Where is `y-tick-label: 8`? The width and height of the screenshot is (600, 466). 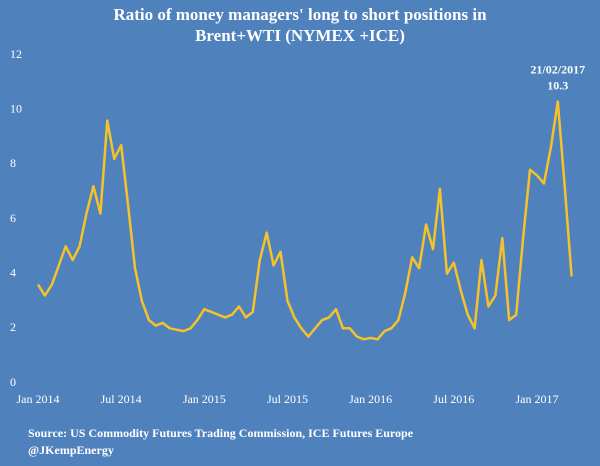 y-tick-label: 8 is located at coordinates (13, 163).